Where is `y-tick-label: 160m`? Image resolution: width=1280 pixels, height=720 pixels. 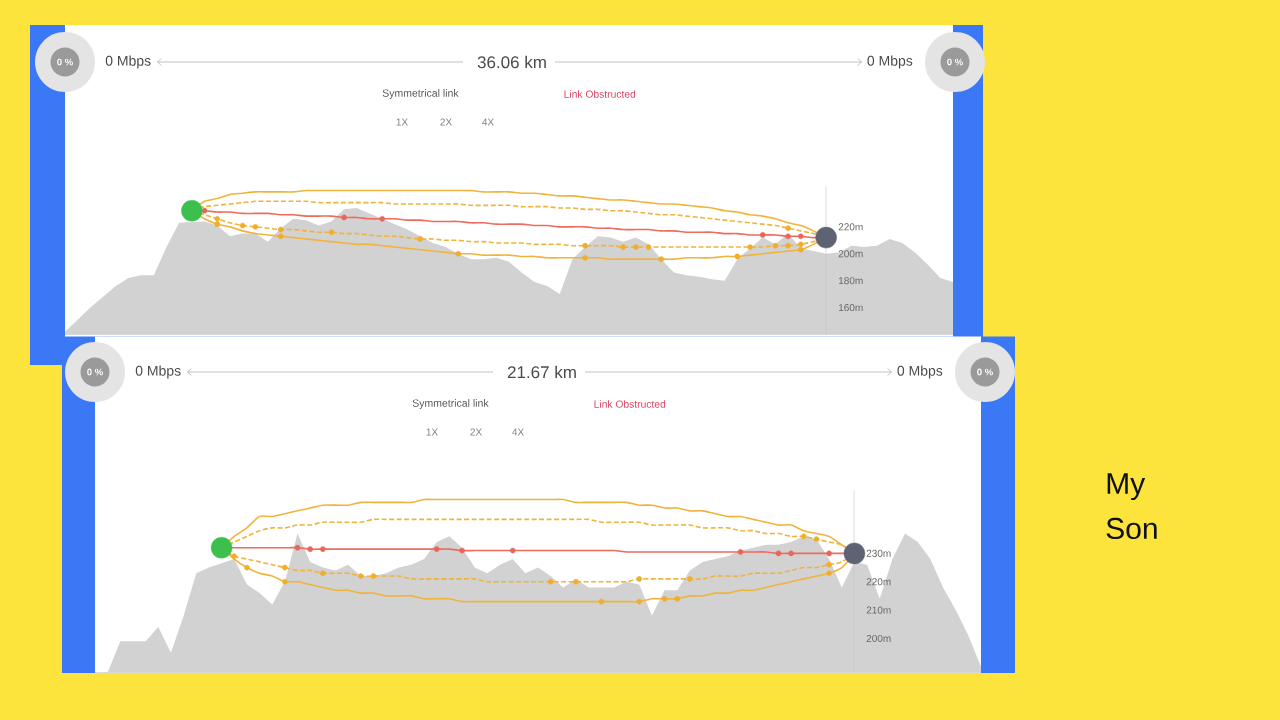 y-tick-label: 160m is located at coordinates (850, 308).